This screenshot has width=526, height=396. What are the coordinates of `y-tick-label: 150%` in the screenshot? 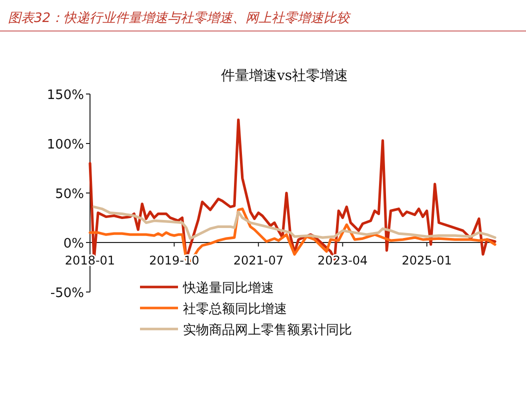 It's located at (65, 95).